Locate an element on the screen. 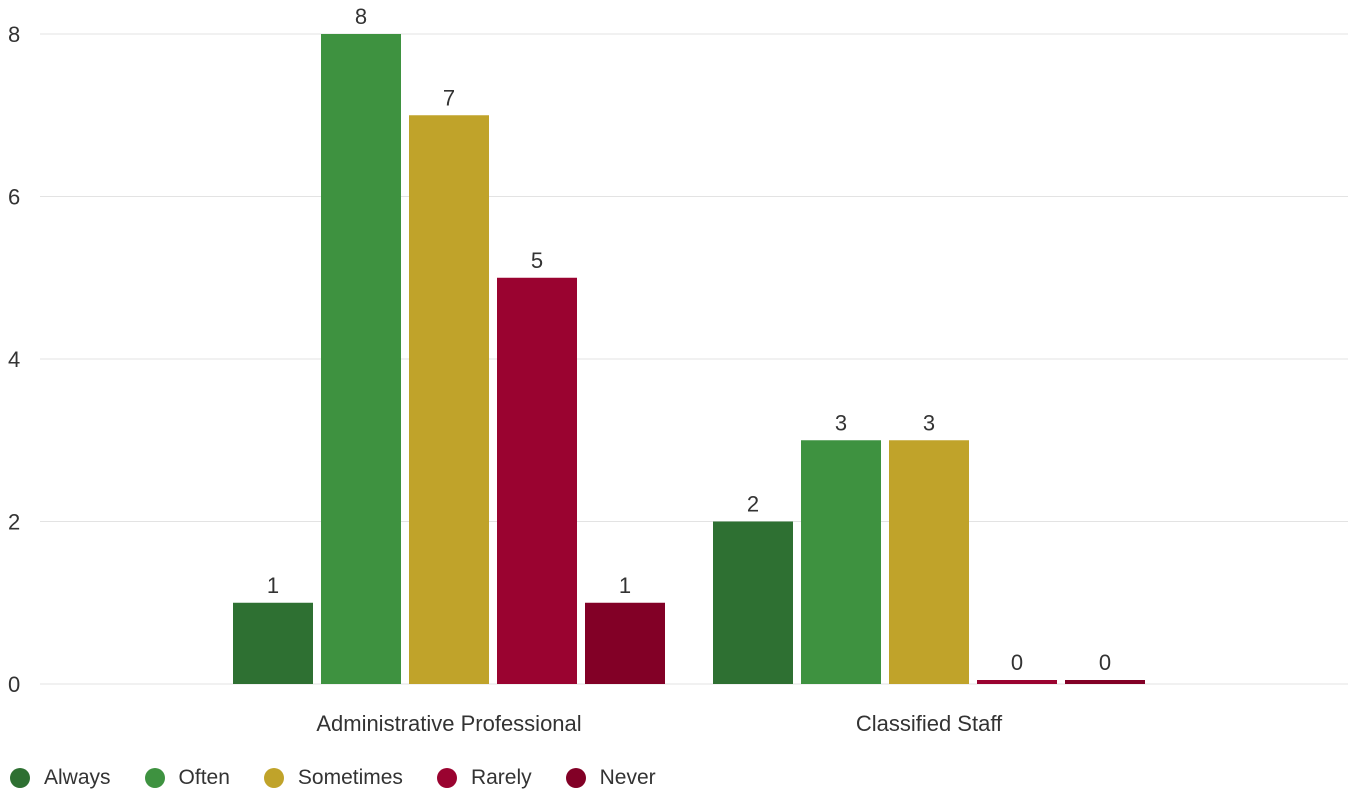 This screenshot has height=797, width=1352. x-category-label: Classified Staff is located at coordinates (929, 723).